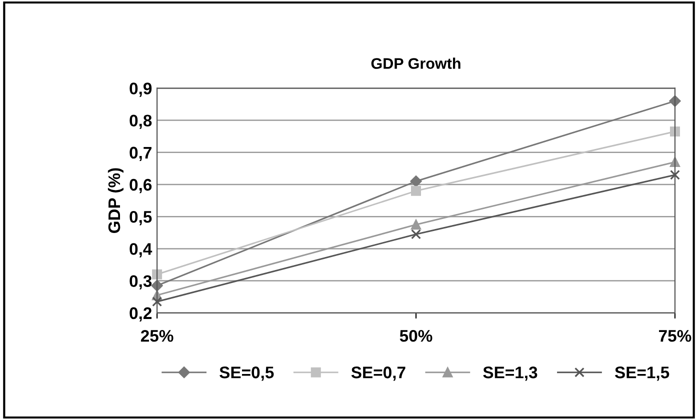  Describe the element at coordinates (415, 63) in the screenshot. I see `chart-title: GDP Growth` at that location.